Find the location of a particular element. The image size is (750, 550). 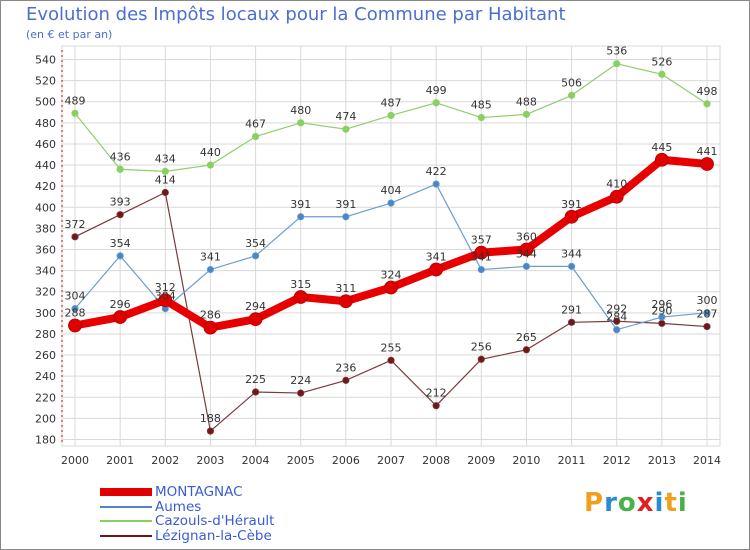

proxiti-logo: Proxiti is located at coordinates (636, 503).